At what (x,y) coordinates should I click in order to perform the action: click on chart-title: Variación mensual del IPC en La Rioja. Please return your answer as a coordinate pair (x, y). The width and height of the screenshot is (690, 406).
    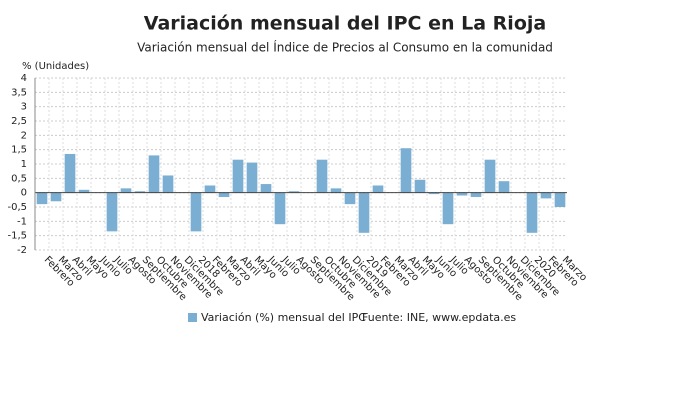
    Looking at the image, I should click on (345, 24).